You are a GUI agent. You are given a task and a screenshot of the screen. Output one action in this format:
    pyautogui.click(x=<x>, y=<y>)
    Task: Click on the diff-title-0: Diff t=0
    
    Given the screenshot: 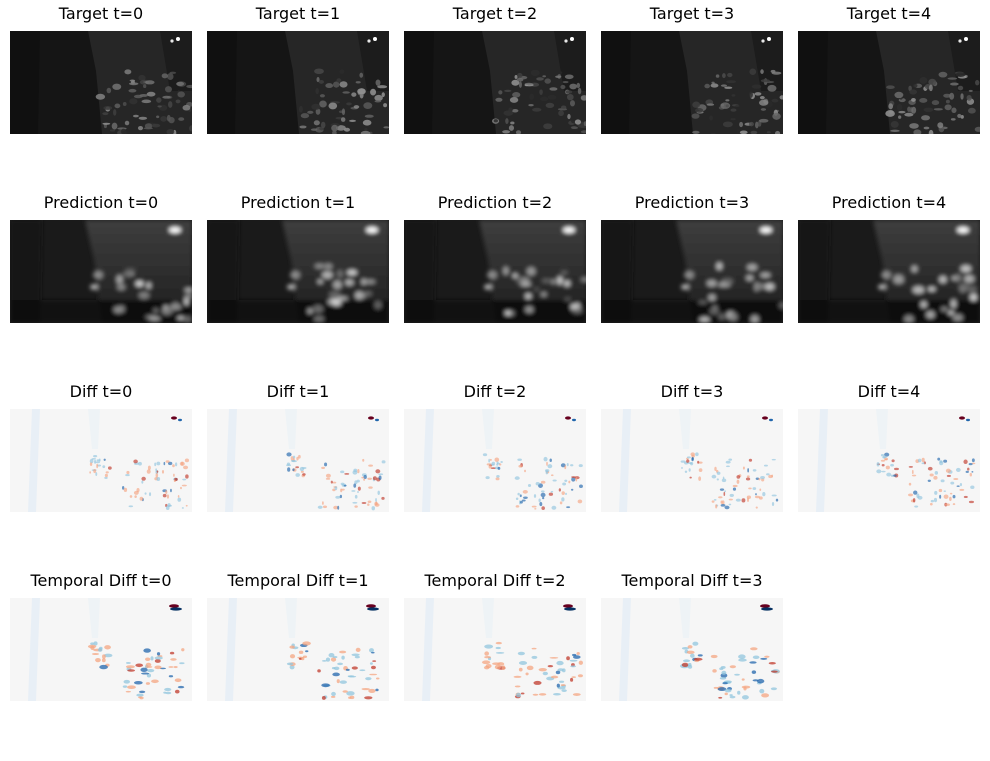 What is the action you would take?
    pyautogui.click(x=101, y=391)
    